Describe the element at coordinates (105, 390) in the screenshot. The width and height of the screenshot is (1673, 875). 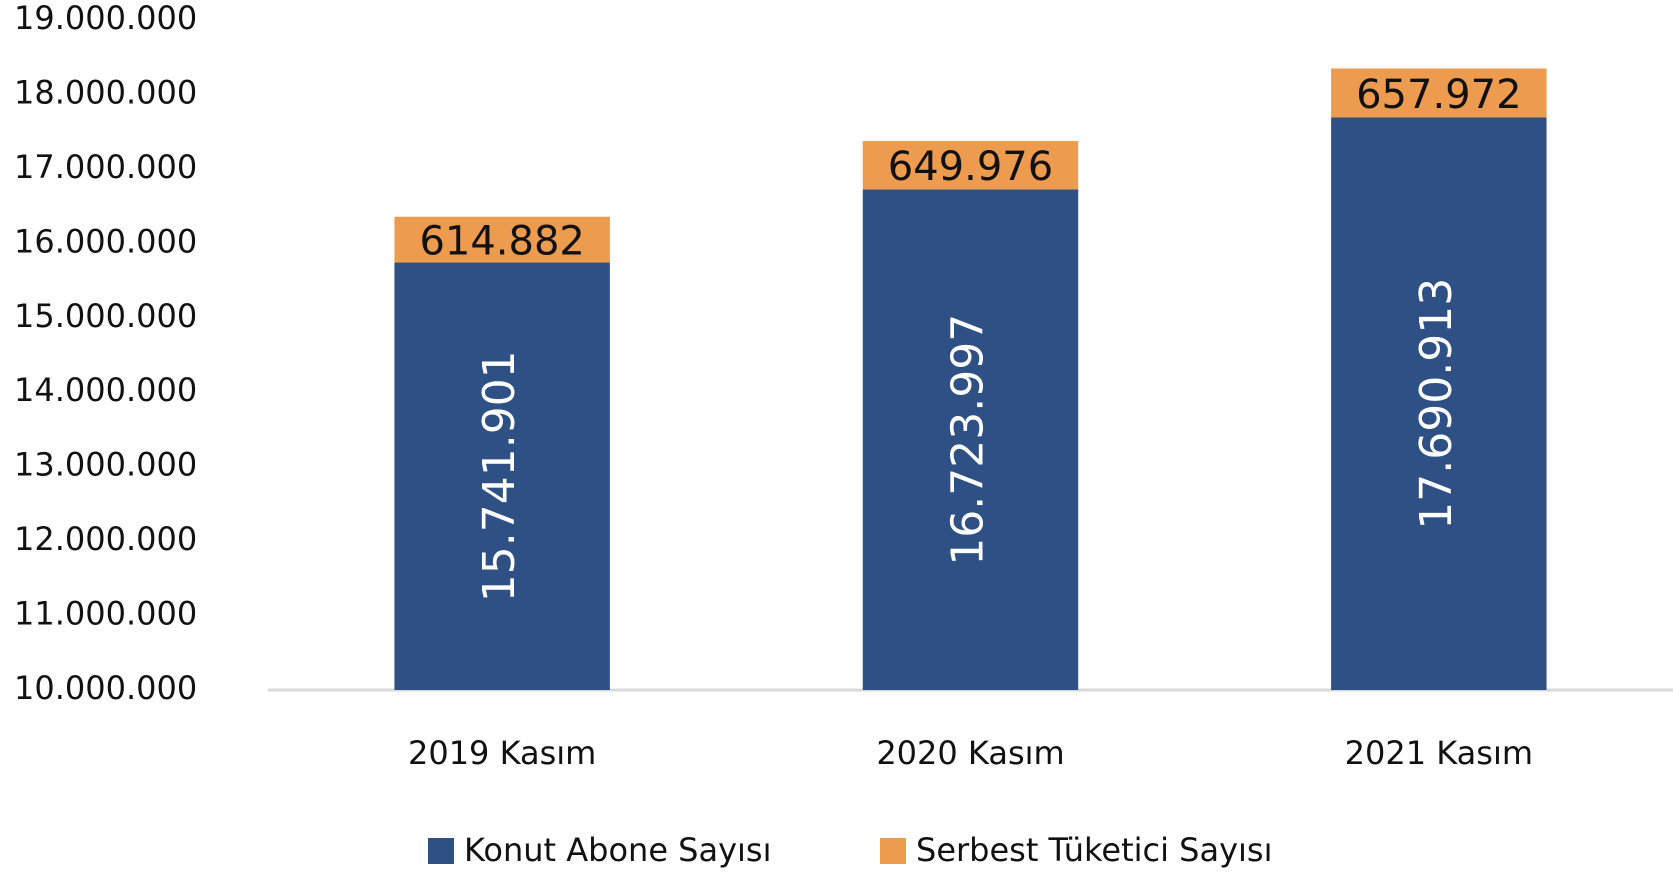
I see `y-tick-label: 14.000.000` at that location.